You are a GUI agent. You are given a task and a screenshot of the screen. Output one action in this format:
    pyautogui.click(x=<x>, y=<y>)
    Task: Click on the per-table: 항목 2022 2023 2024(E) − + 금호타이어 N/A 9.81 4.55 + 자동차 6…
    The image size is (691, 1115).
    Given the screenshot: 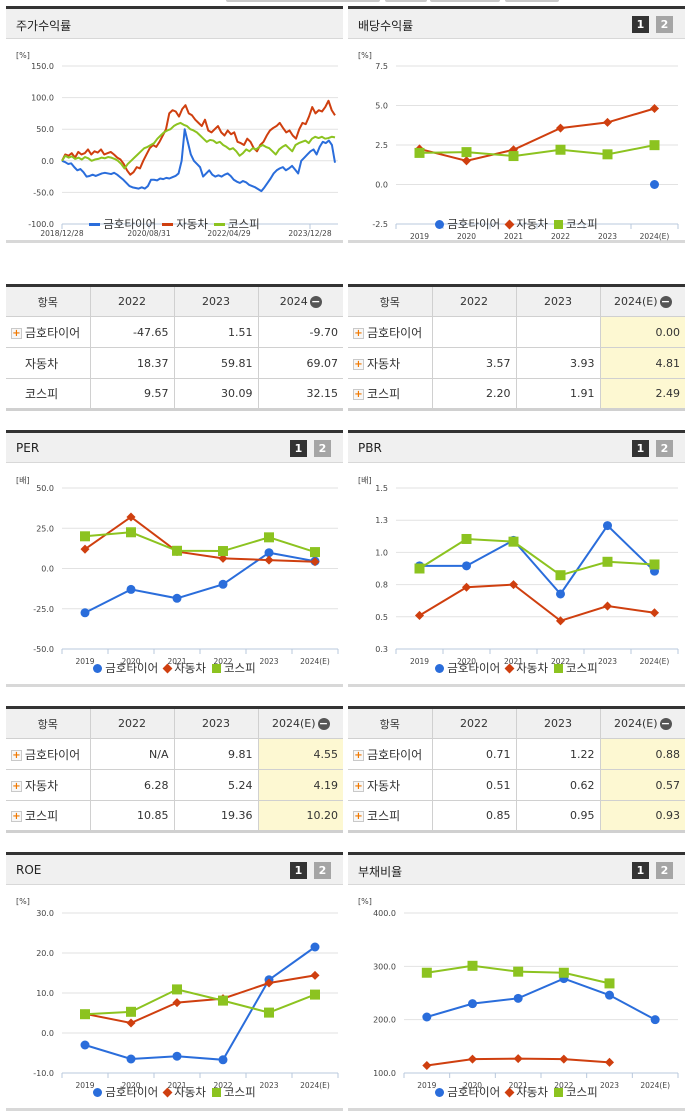 What is the action you would take?
    pyautogui.click(x=174, y=769)
    